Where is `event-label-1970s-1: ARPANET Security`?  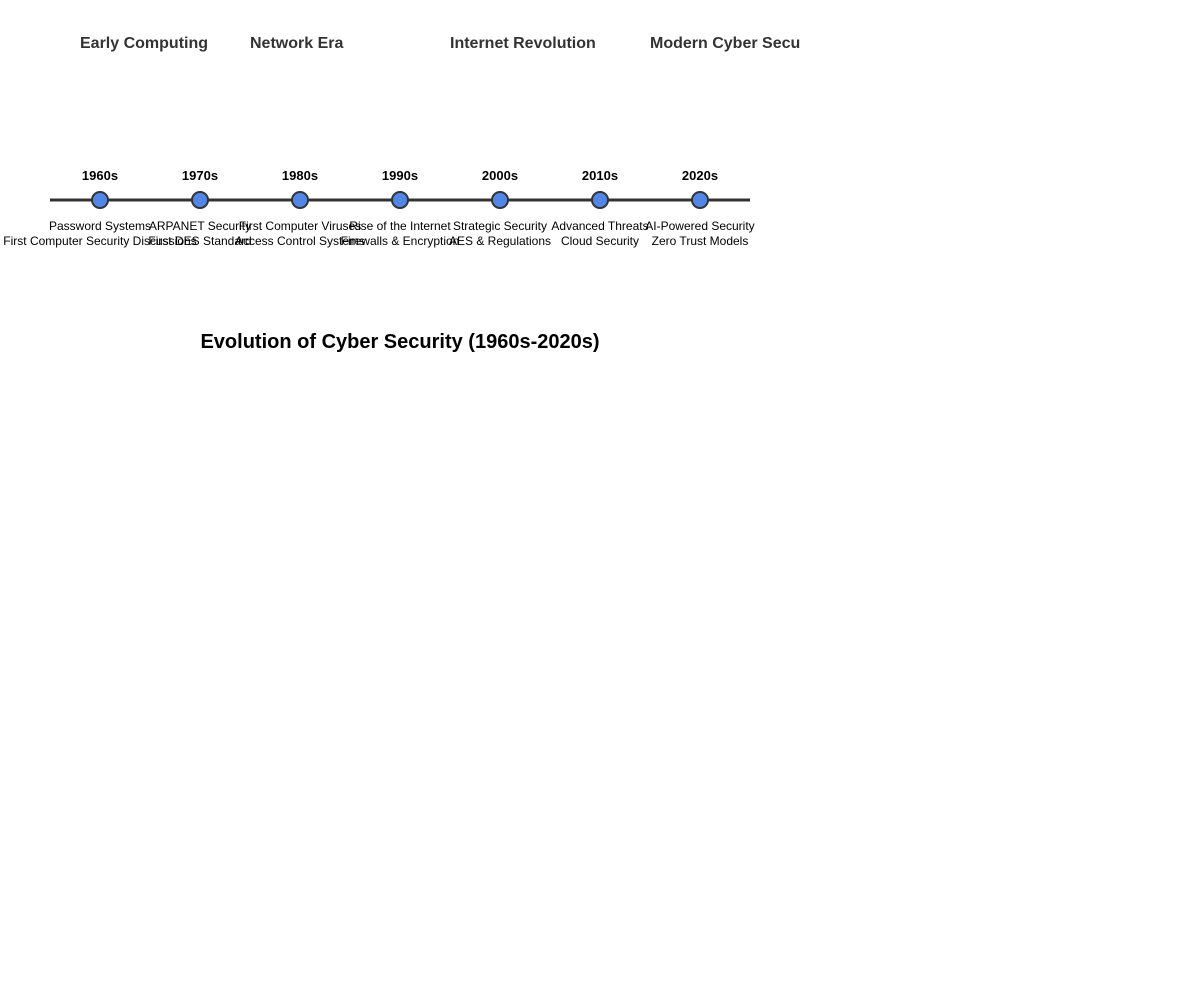
event-label-1970s-1: ARPANET Security is located at coordinates (200, 226).